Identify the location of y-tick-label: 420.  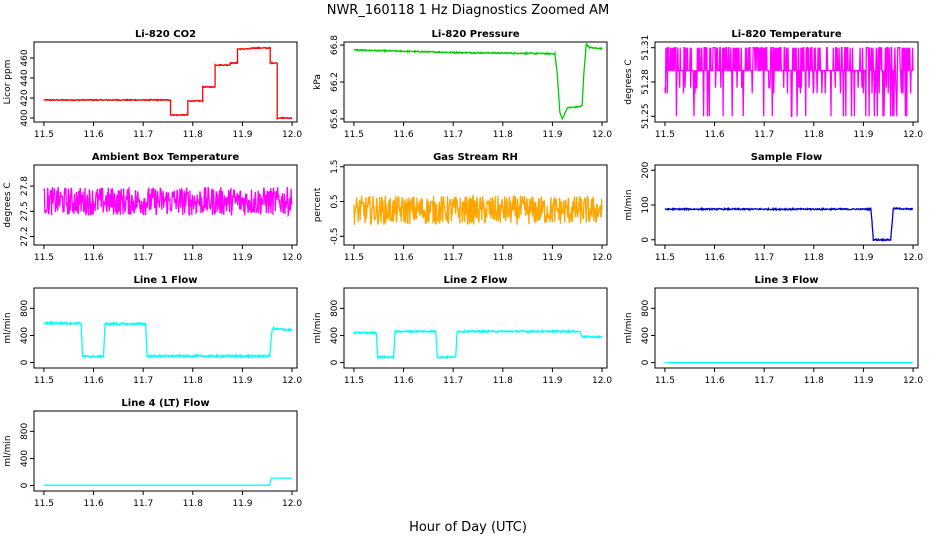
(25, 97).